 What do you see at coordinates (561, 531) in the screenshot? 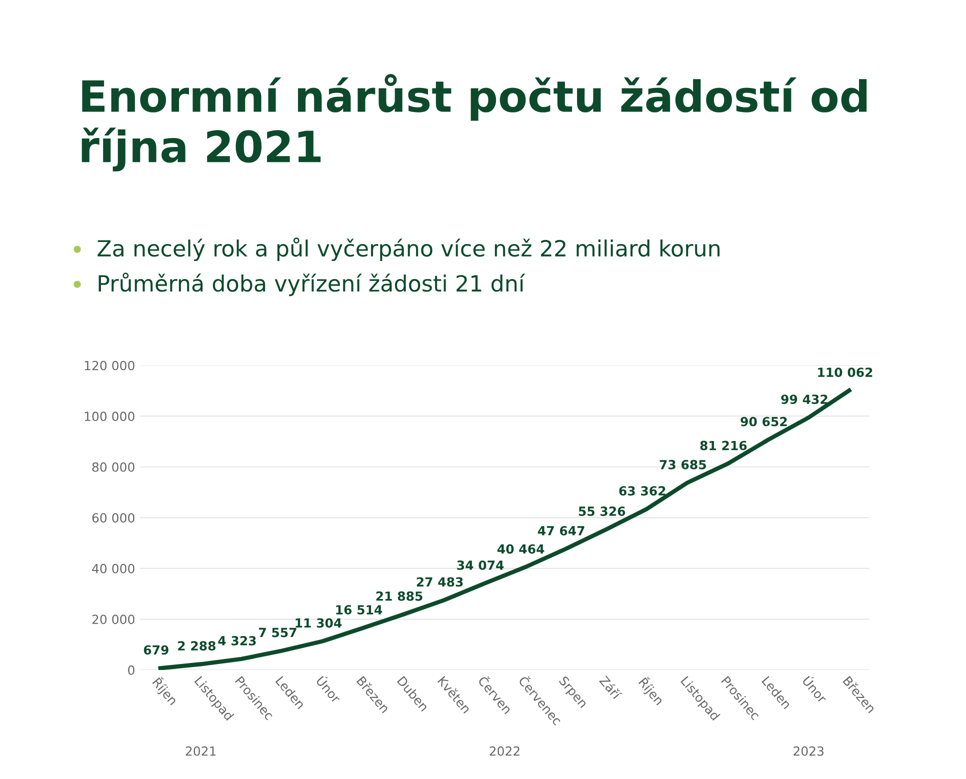
I see `data-label: 47 647` at bounding box center [561, 531].